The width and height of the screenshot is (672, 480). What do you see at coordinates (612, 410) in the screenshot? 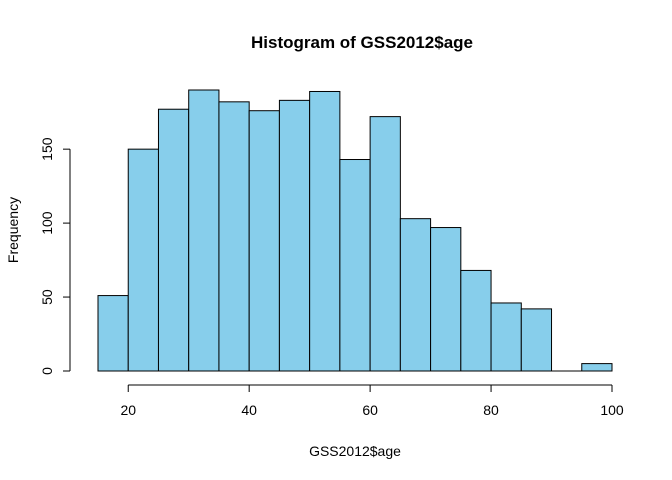
I see `x-tick-label: 100` at bounding box center [612, 410].